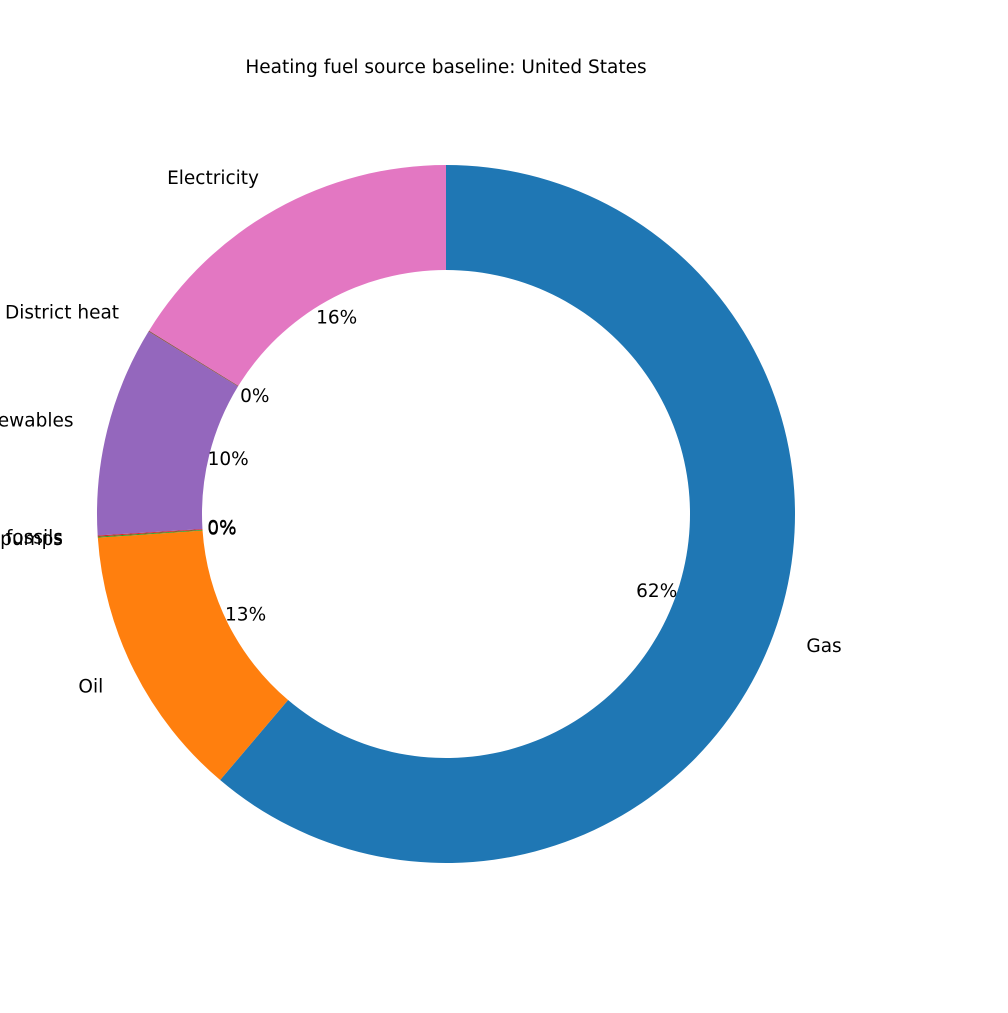  What do you see at coordinates (36, 421) in the screenshot?
I see `slice-label-direct-renewables: Direct renewables` at bounding box center [36, 421].